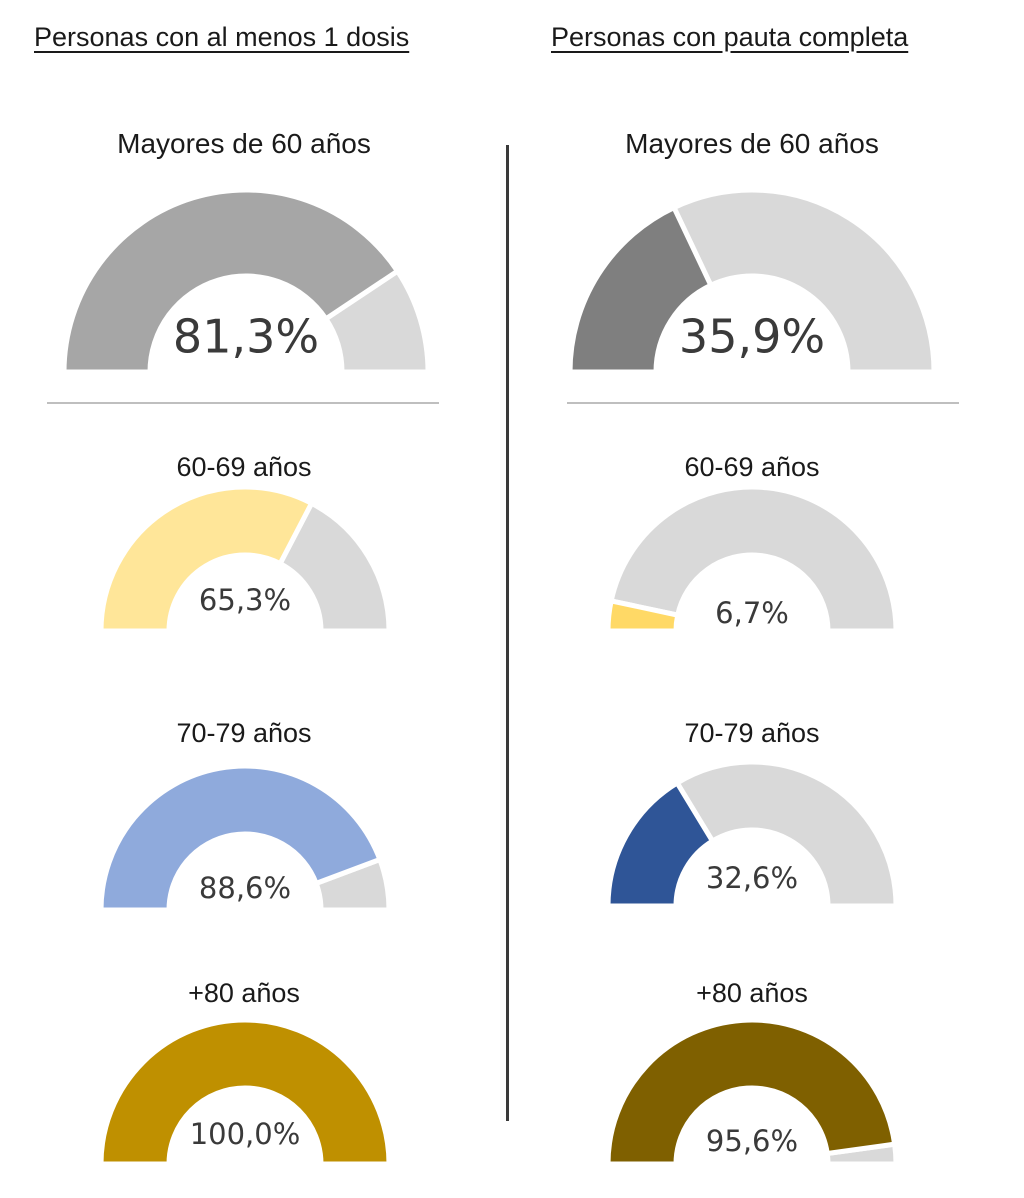 The height and width of the screenshot is (1198, 1024). I want to click on gauge-full-schedule-60plus: 35,9%, so click(752, 281).